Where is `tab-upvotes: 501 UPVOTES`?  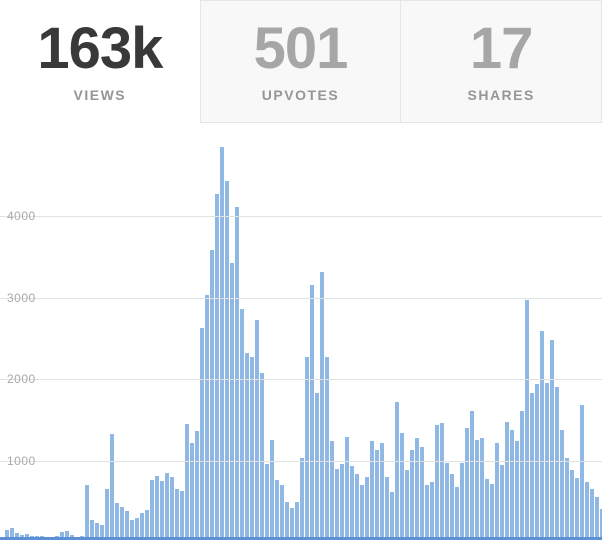
tab-upvotes: 501 UPVOTES is located at coordinates (300, 61).